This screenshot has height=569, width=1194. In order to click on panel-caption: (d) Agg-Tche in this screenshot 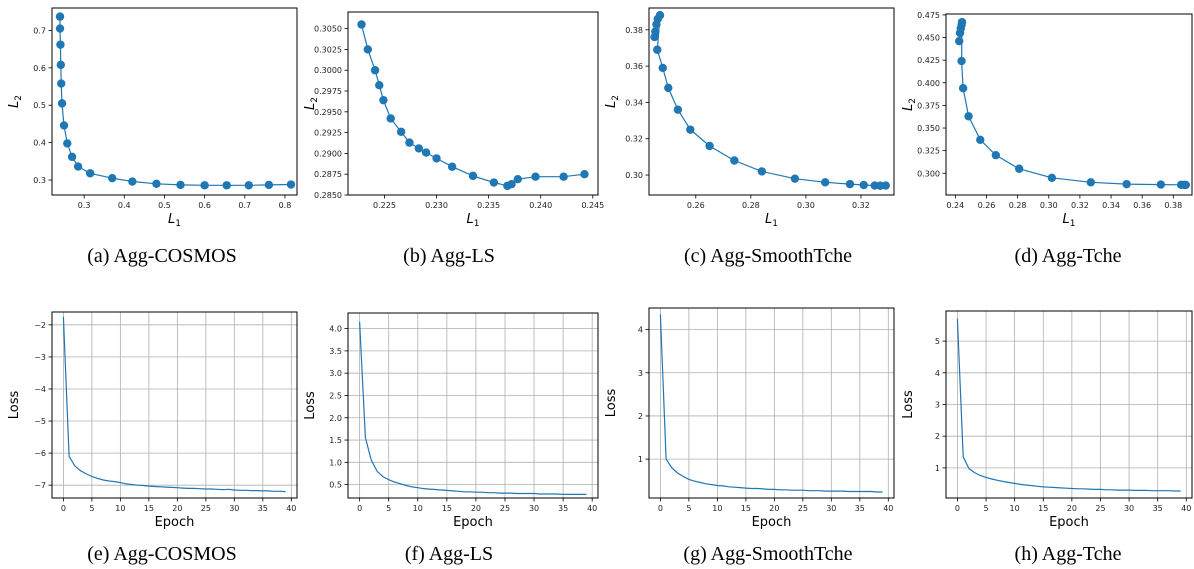, I will do `click(1068, 256)`.